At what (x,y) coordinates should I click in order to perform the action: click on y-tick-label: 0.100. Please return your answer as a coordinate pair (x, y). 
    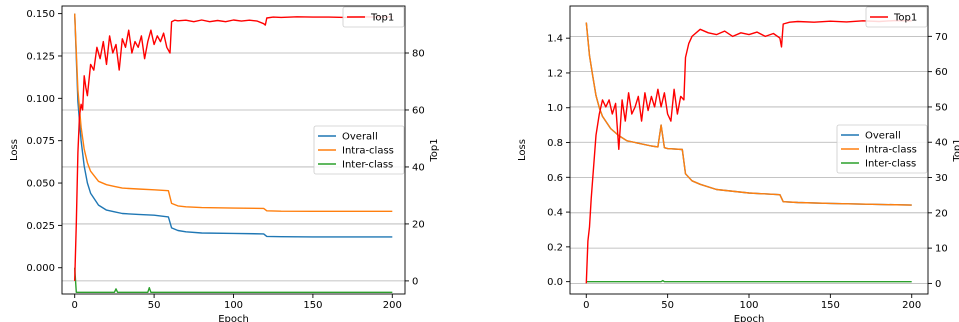
    Looking at the image, I should click on (40, 99).